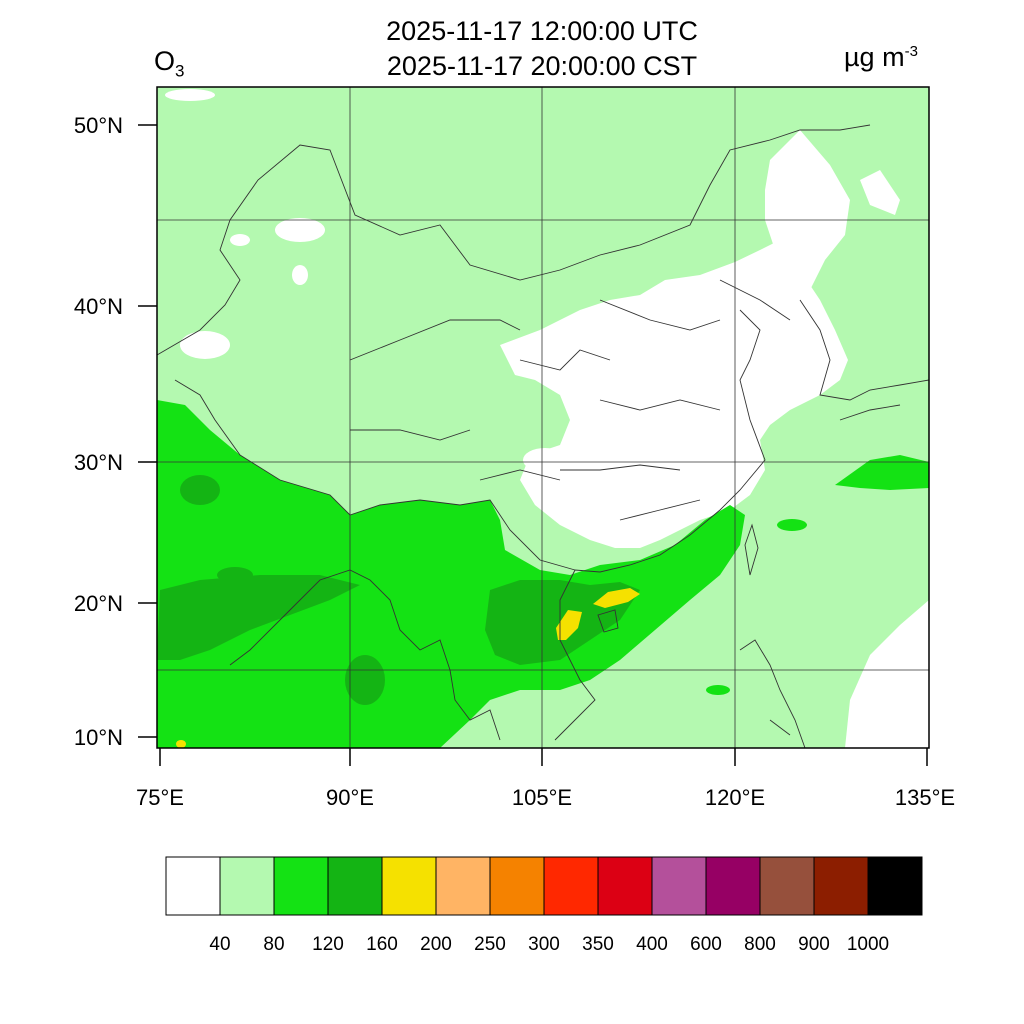 The height and width of the screenshot is (1024, 1024). I want to click on colorbar-label: 120, so click(328, 944).